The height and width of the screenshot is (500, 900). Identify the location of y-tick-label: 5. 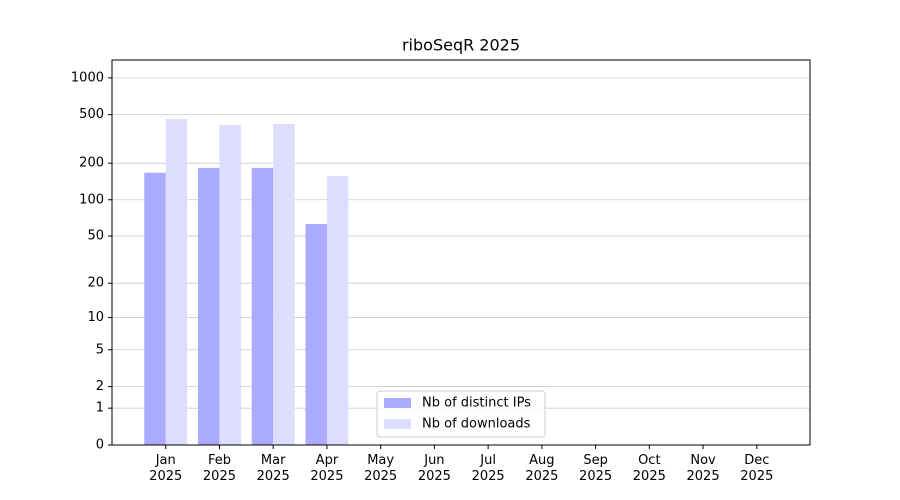
(100, 349).